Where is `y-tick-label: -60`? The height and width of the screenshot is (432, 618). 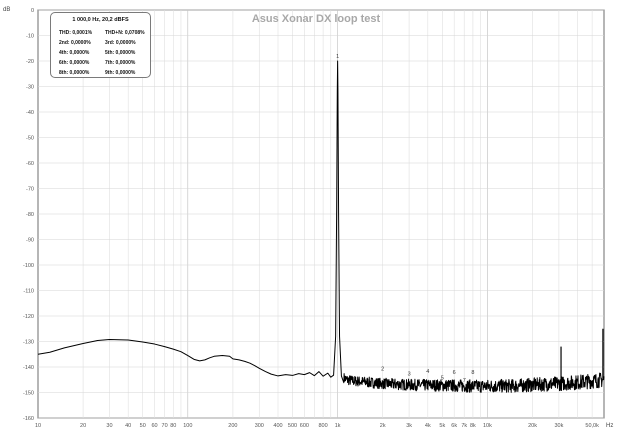
y-tick-label: -60 is located at coordinates (30, 164).